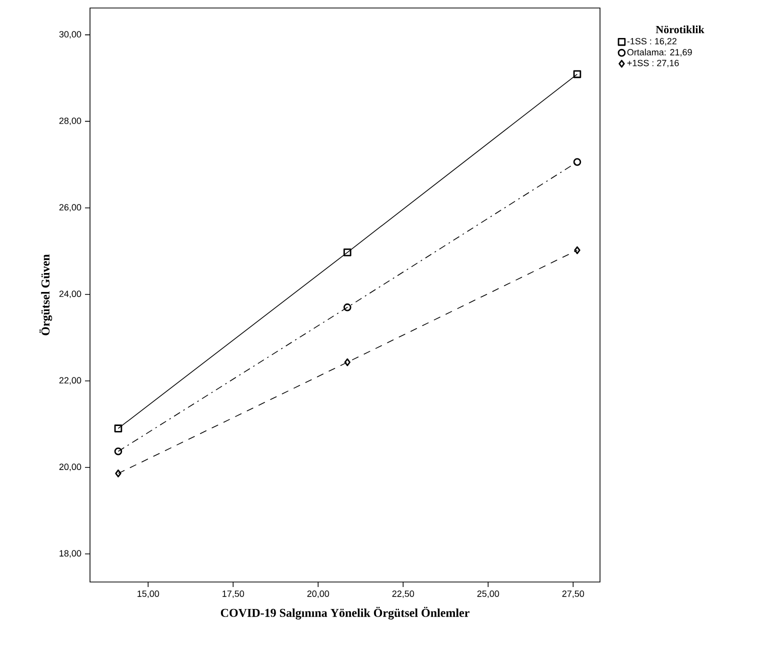 This screenshot has width=758, height=646. Describe the element at coordinates (651, 42) in the screenshot. I see `legend-label: -1SS : 16,22` at that location.